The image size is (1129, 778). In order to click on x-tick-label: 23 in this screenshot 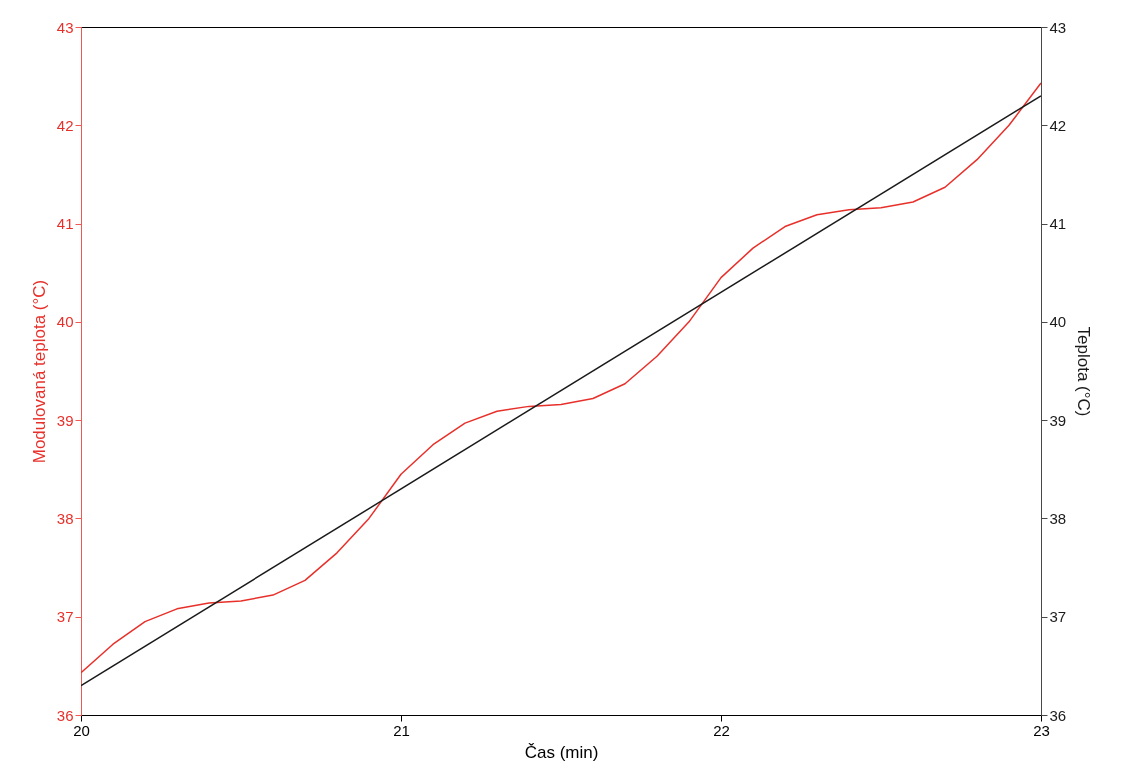, I will do `click(1041, 730)`.